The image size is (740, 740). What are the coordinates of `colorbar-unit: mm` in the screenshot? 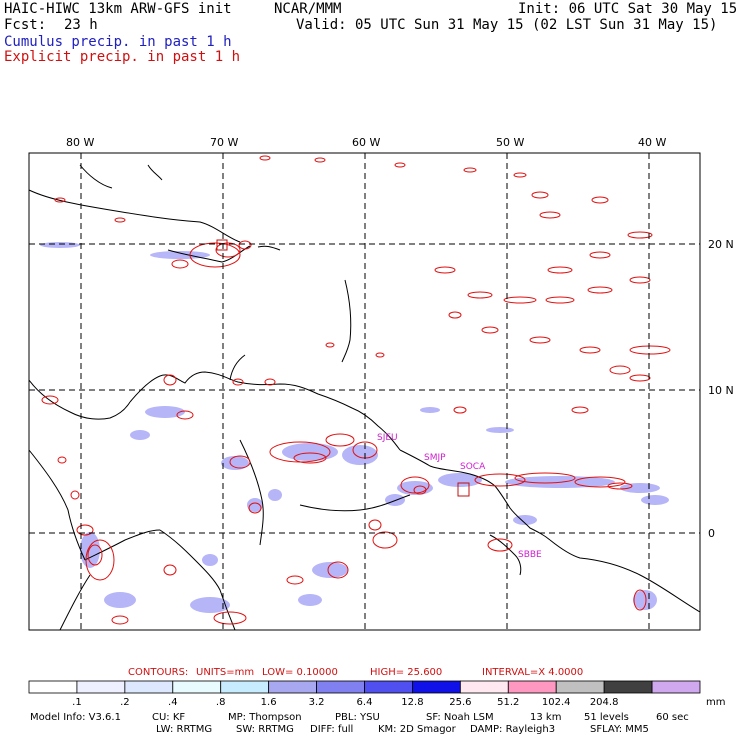 It's located at (715, 702).